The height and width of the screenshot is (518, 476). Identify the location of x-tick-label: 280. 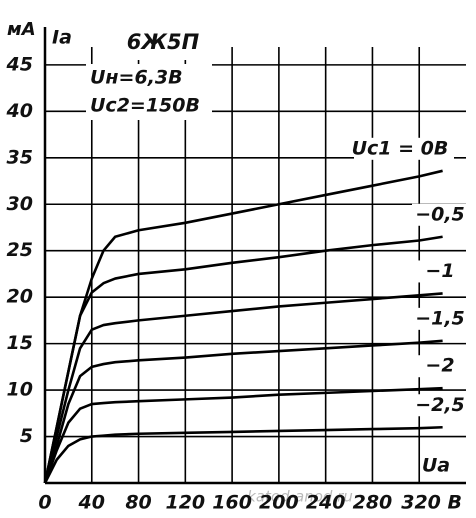
(373, 503).